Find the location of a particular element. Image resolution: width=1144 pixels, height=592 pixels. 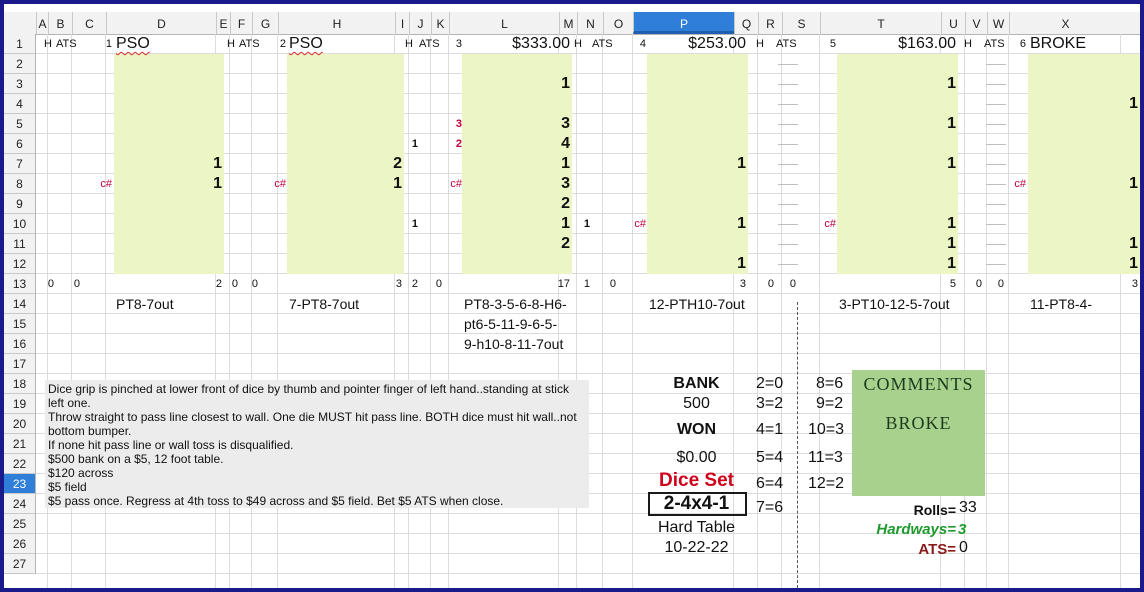

row-header-8: 8 is located at coordinates (20, 184).